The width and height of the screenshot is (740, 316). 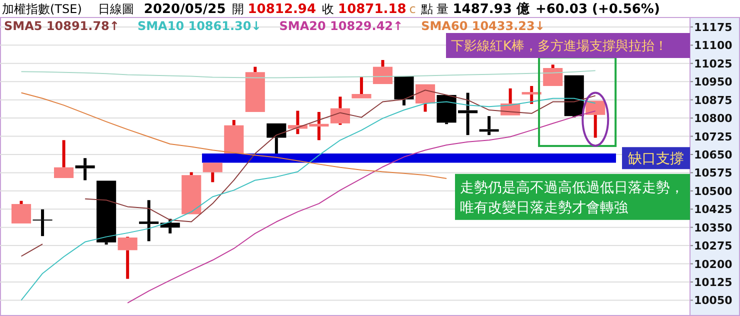 I want to click on y-tick-label: 10575, so click(x=713, y=173).